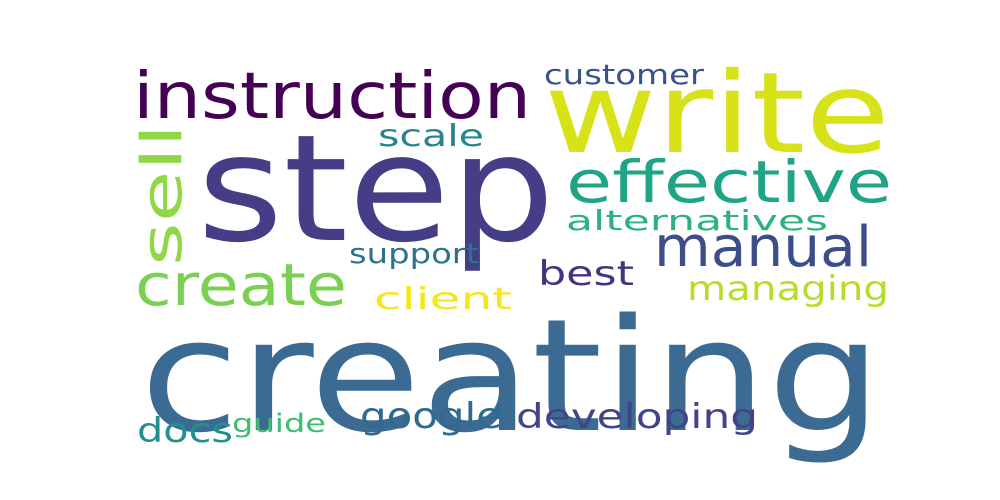 This screenshot has height=500, width=1000. I want to click on word-customer: customer, so click(624, 74).